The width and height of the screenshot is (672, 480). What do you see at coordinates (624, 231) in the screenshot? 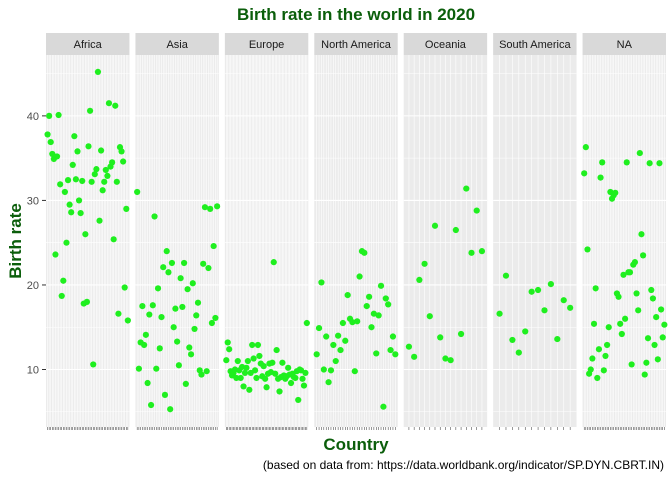
I see `facet-na: NA` at bounding box center [624, 231].